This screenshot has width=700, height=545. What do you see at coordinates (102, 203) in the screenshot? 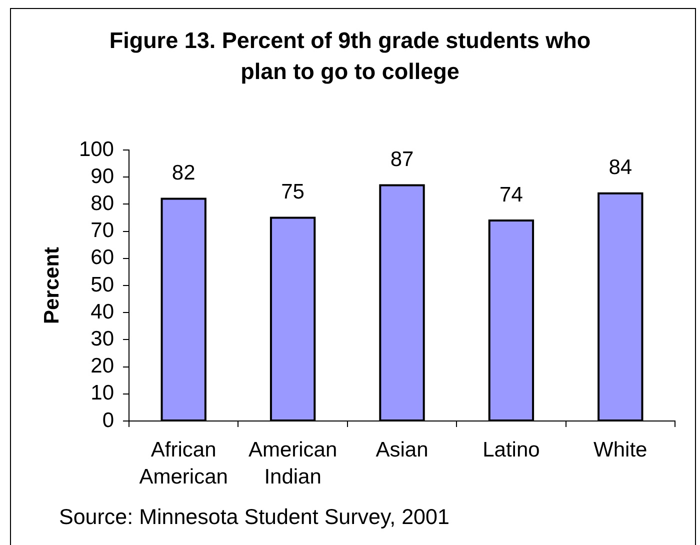
I see `y-tick-label: 80` at bounding box center [102, 203].